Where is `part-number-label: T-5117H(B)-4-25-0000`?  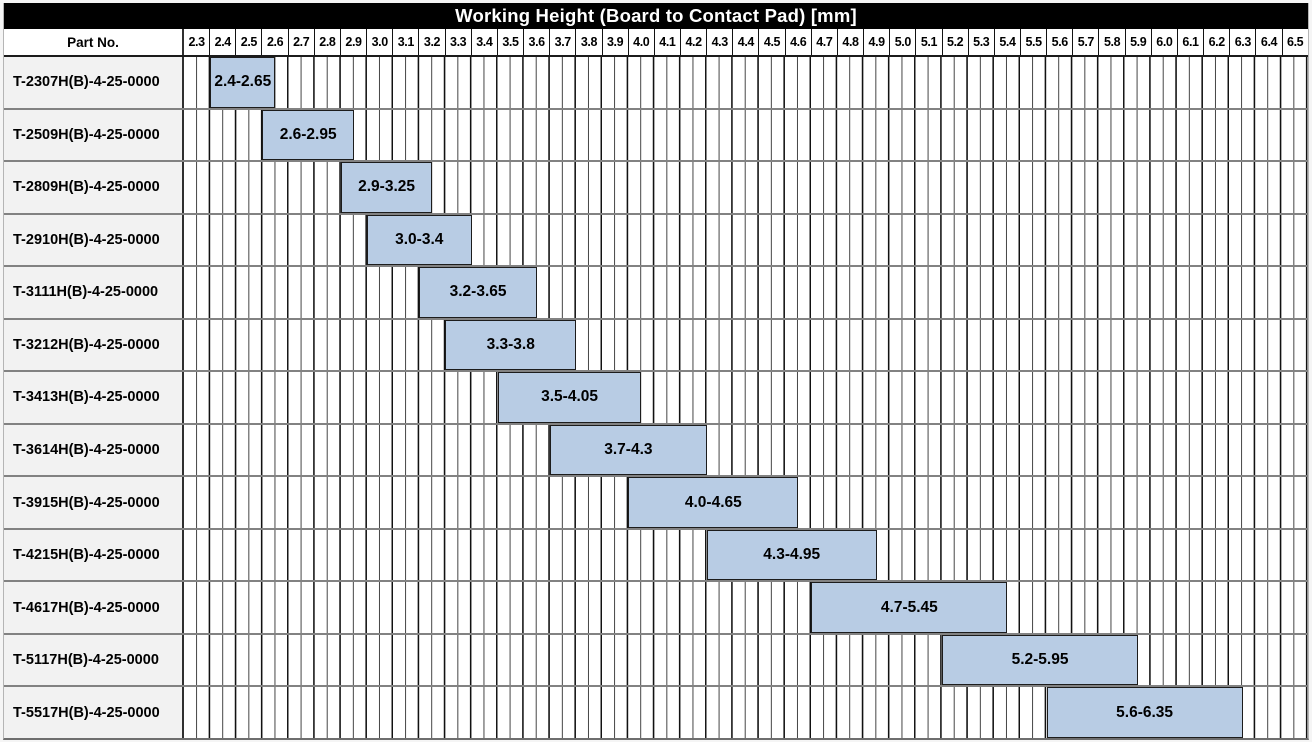 part-number-label: T-5117H(B)-4-25-0000 is located at coordinates (94, 660).